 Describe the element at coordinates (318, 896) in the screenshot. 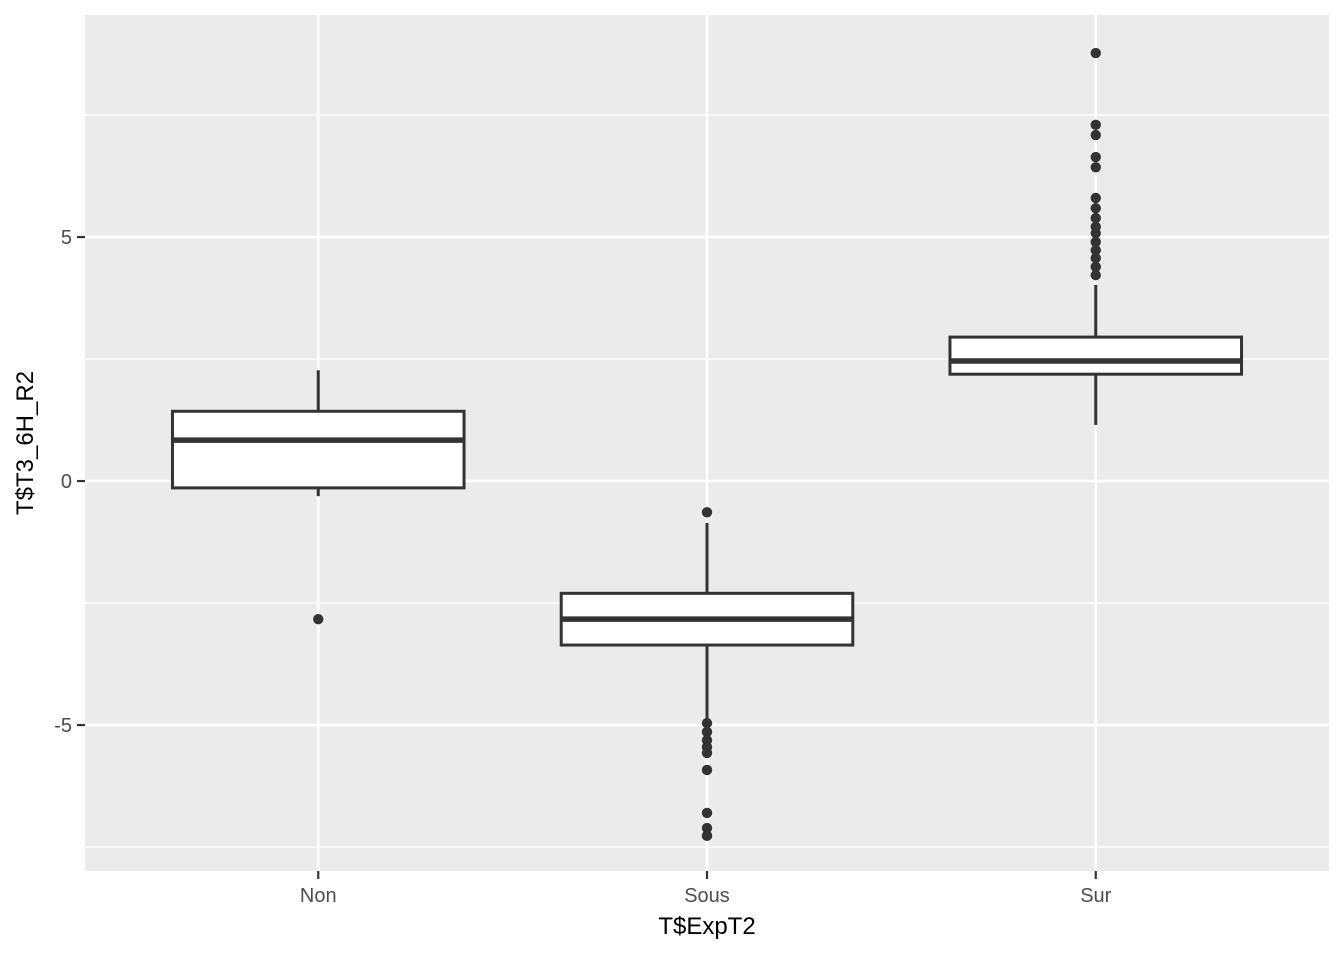

I see `x-tick-label-non: Non` at that location.